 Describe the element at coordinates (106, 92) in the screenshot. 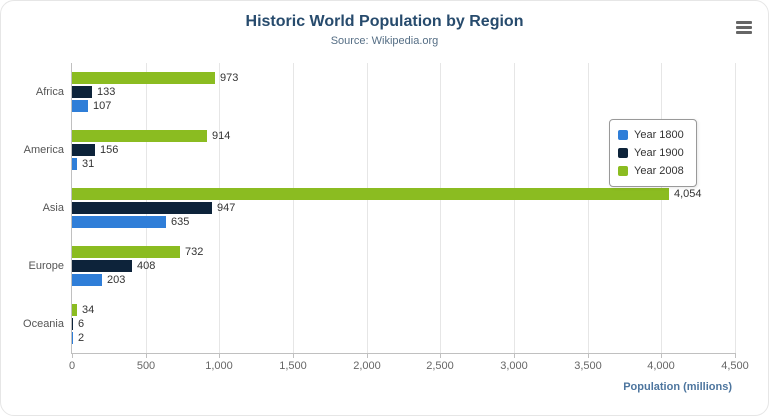

I see `bar-value-label: 133` at that location.